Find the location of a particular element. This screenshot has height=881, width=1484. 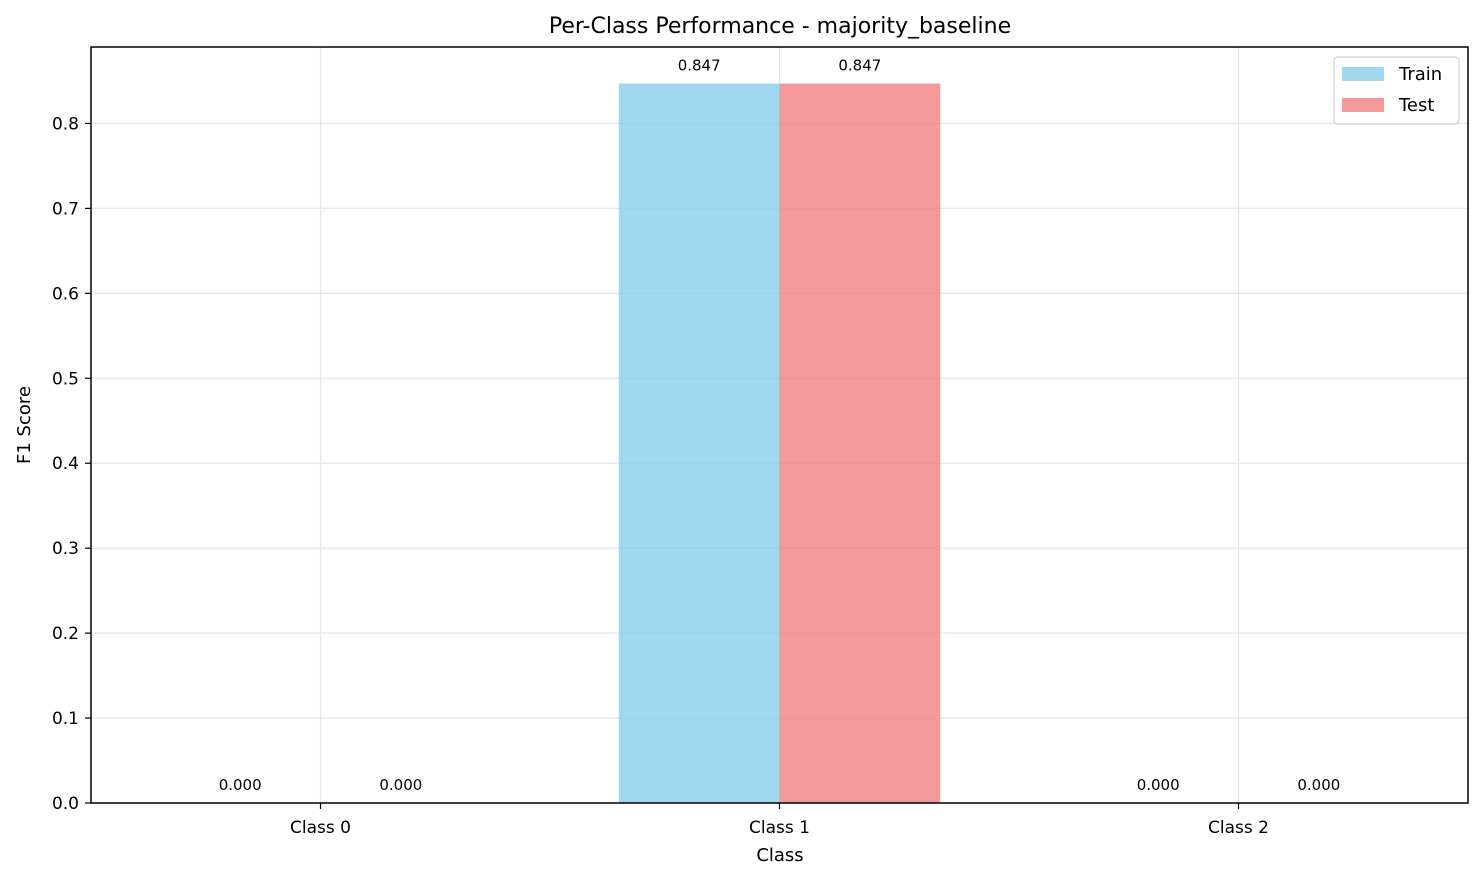

bar-train is located at coordinates (699, 443).